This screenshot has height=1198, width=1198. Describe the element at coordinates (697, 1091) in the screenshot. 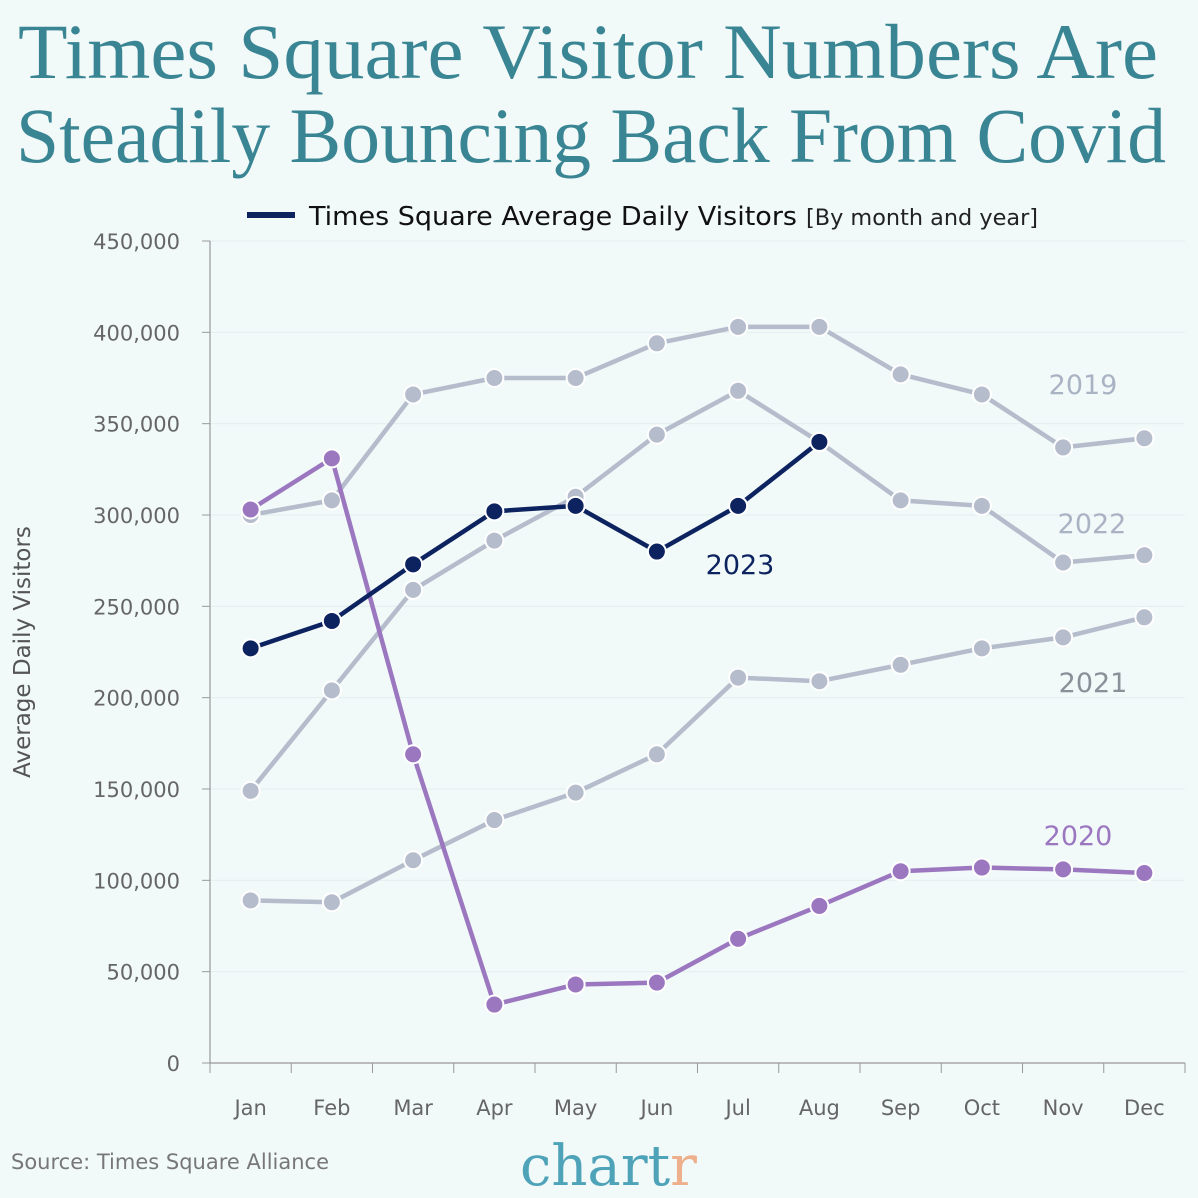

I see `x-axis-ticks: Jan Feb Mar Apr May Jun Jul Aug Sep Oct Nov Dec` at that location.